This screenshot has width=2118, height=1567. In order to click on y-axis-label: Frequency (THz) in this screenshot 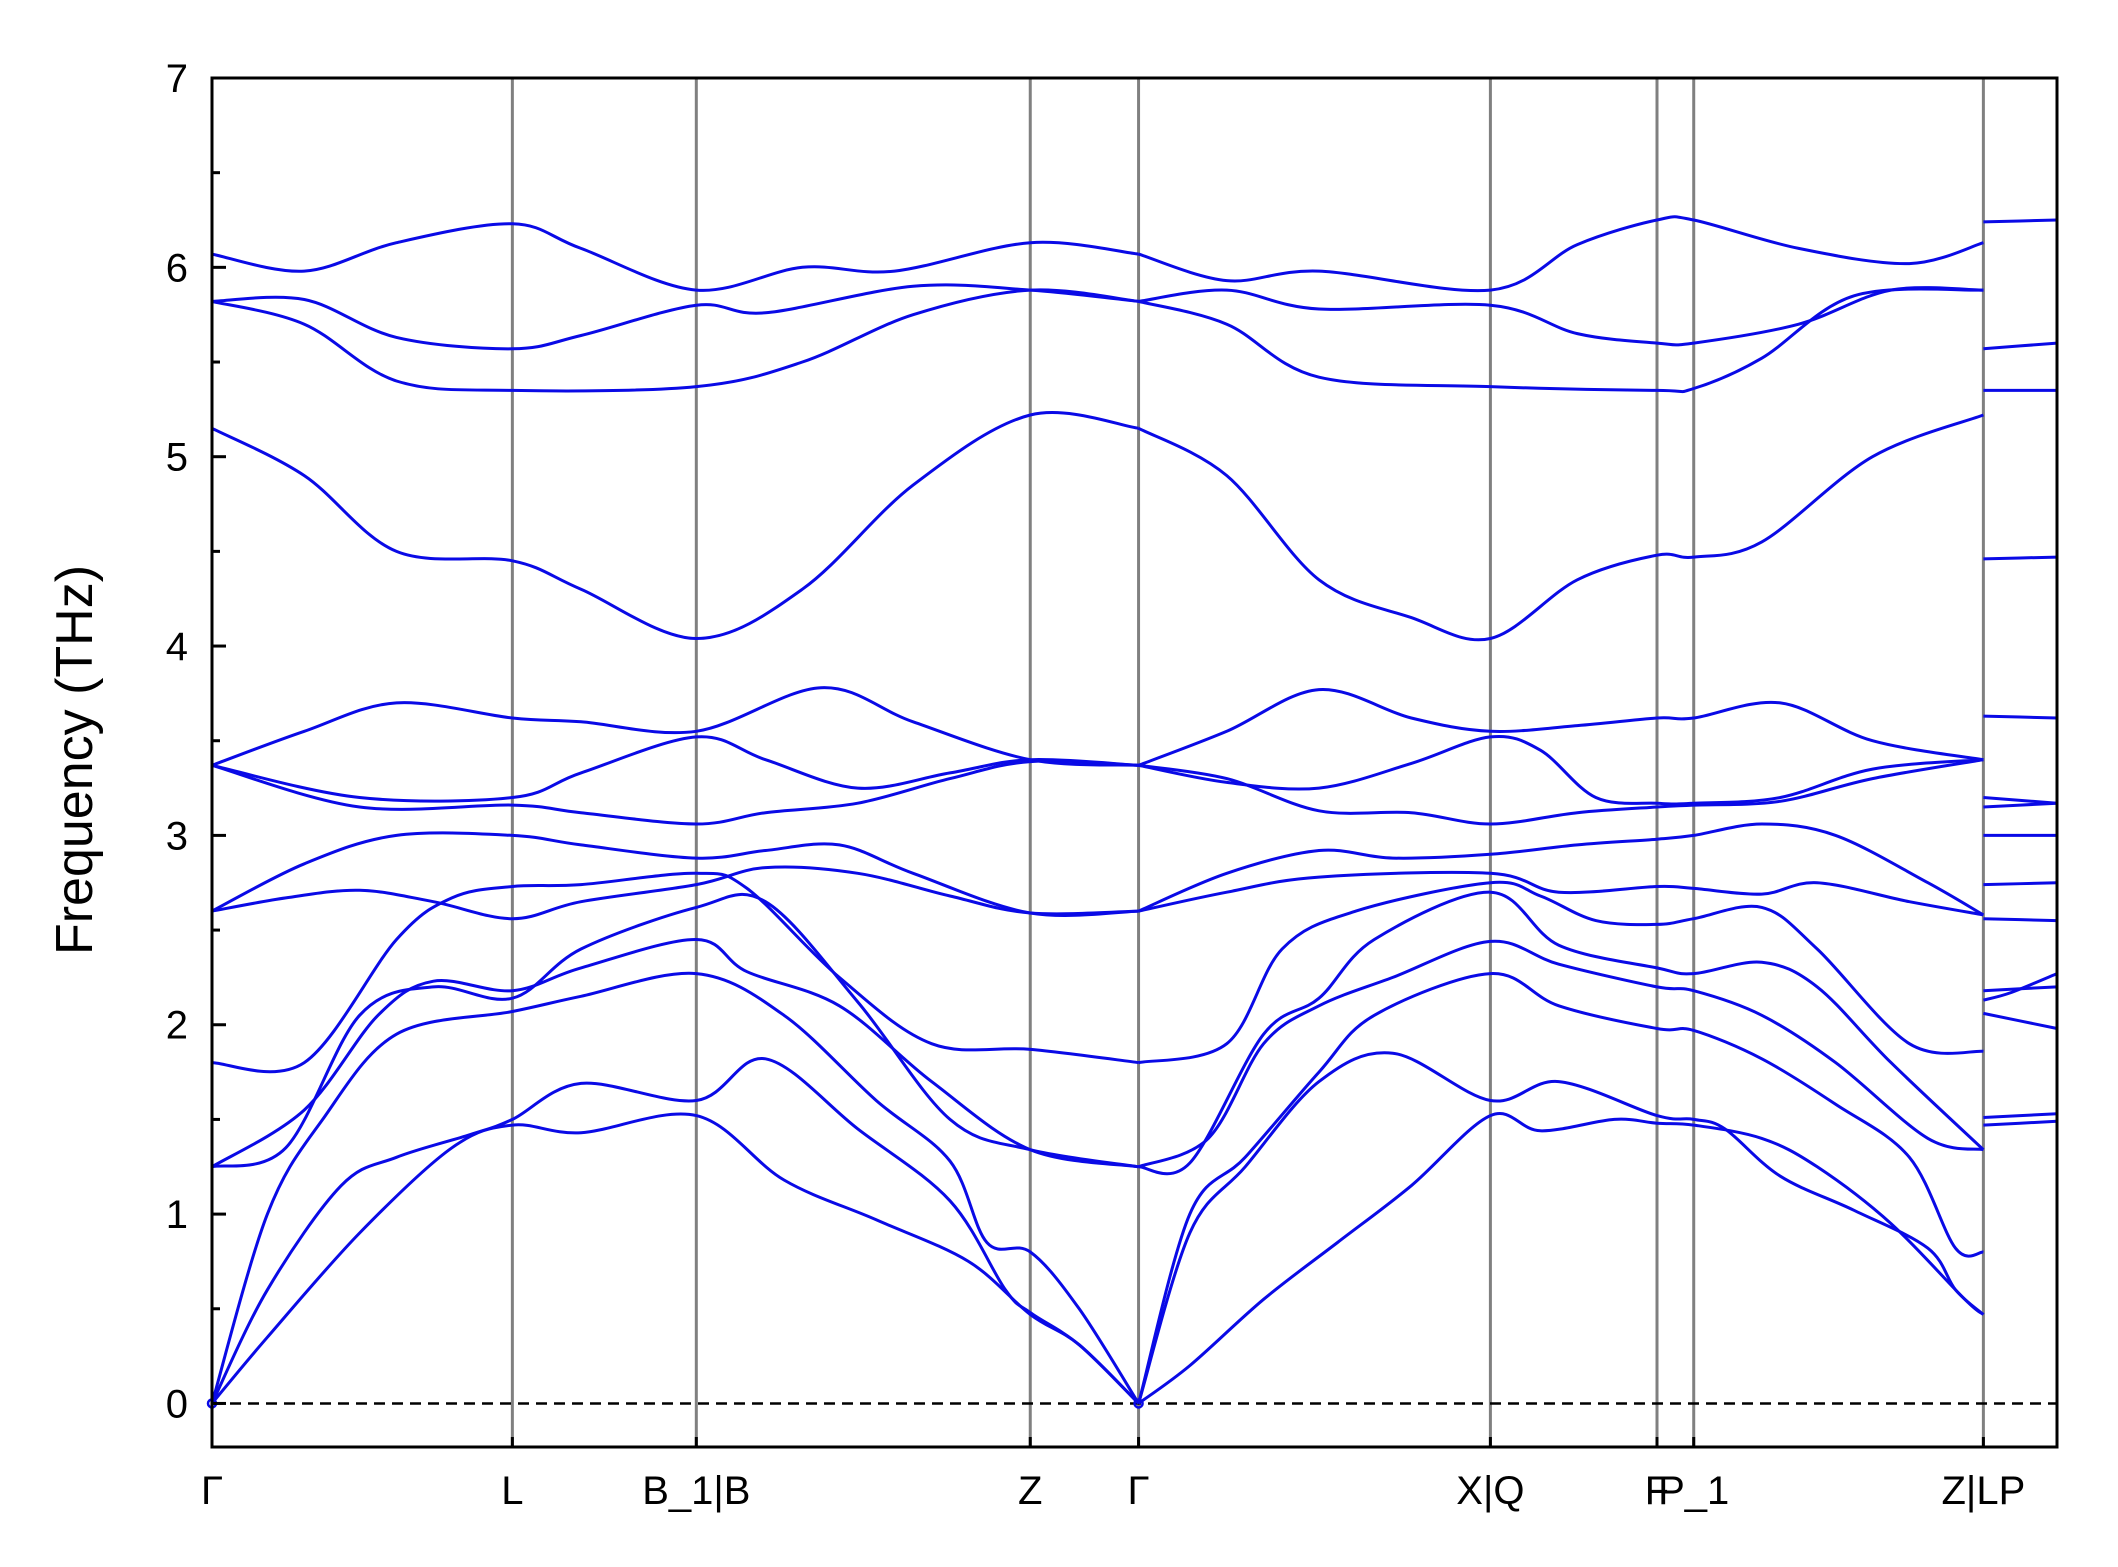, I will do `click(75, 760)`.